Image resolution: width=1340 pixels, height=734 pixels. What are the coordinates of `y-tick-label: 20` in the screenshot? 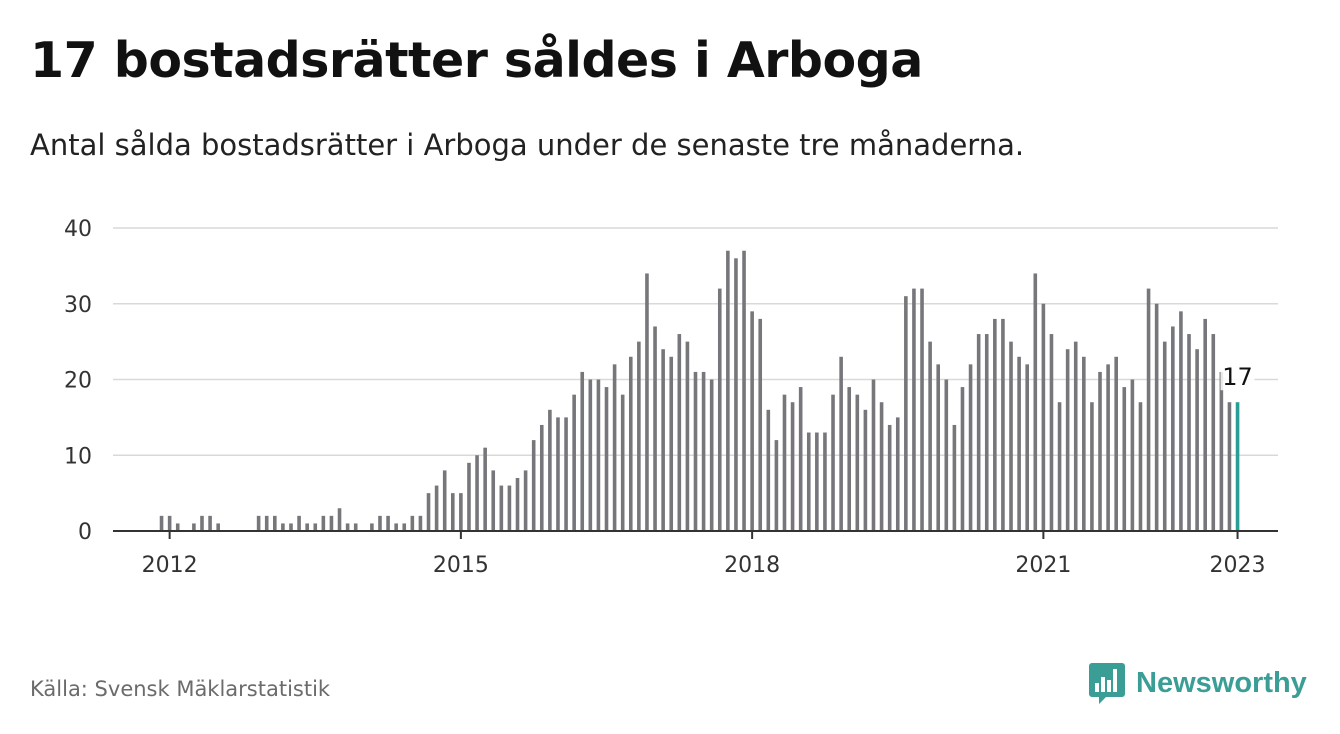 It's located at (78, 381).